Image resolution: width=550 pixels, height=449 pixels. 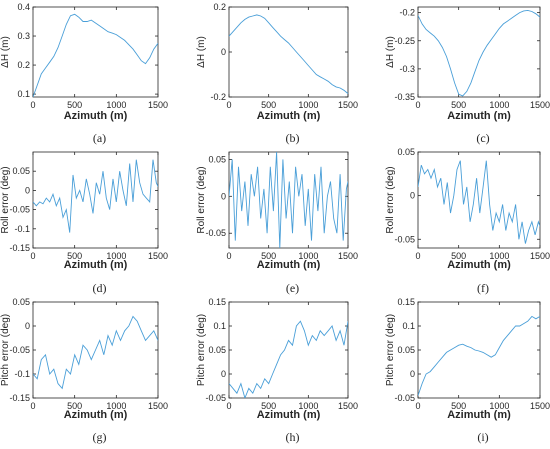 What do you see at coordinates (99, 138) in the screenshot?
I see `panel-label: (a)` at bounding box center [99, 138].